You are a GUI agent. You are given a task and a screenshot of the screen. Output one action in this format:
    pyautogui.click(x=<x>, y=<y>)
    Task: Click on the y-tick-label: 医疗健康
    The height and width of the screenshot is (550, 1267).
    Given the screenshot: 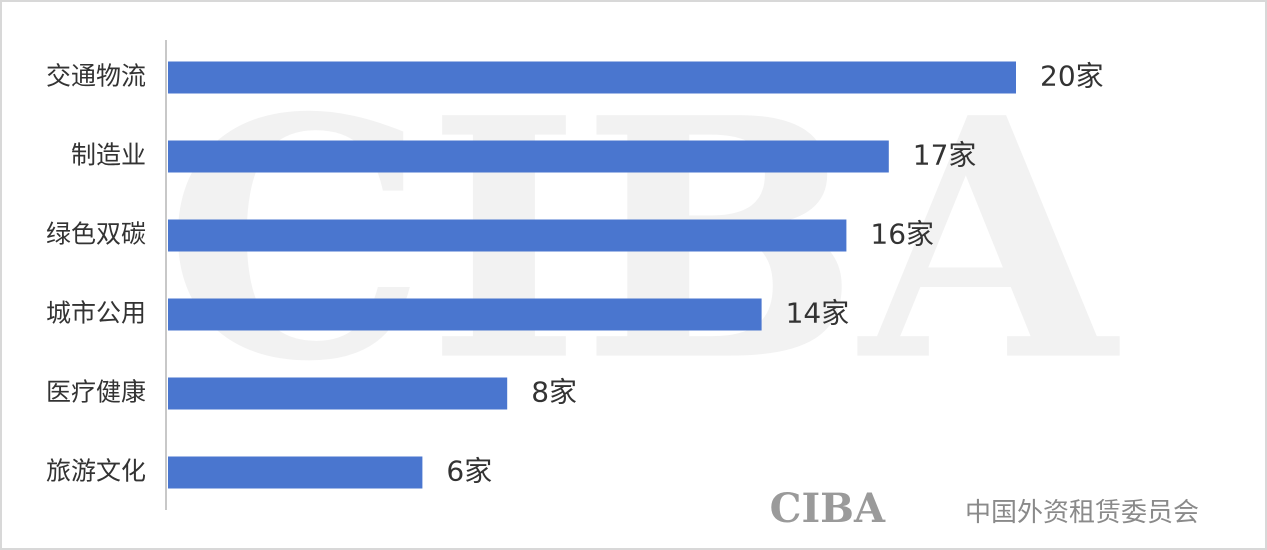 What is the action you would take?
    pyautogui.click(x=96, y=392)
    